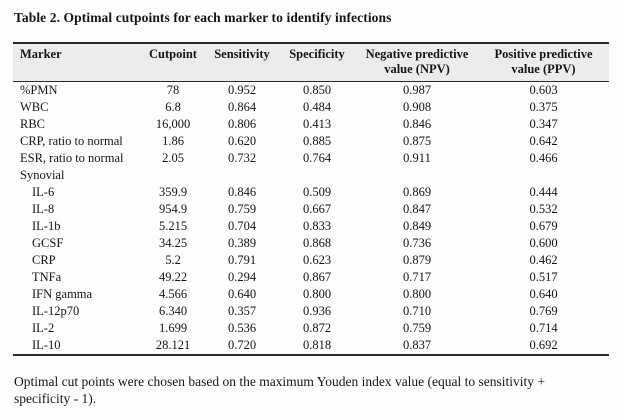  Describe the element at coordinates (417, 62) in the screenshot. I see `header-npv: Negative predictive value (NPV)` at that location.